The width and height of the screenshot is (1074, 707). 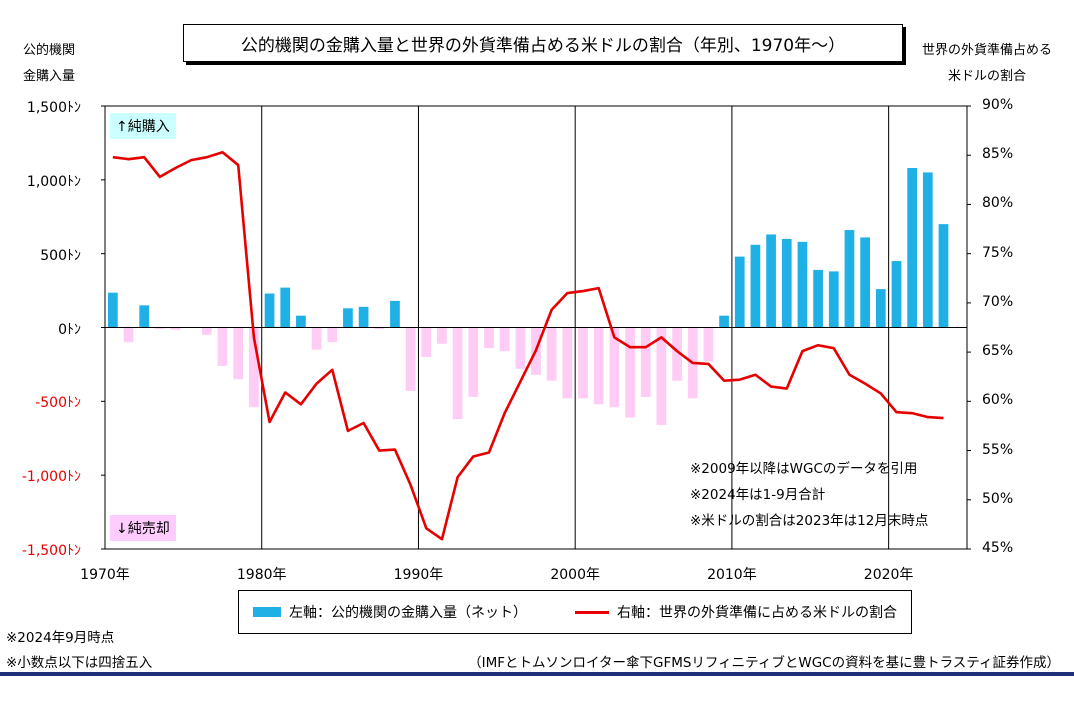 I want to click on bar-2004, so click(x=645, y=362).